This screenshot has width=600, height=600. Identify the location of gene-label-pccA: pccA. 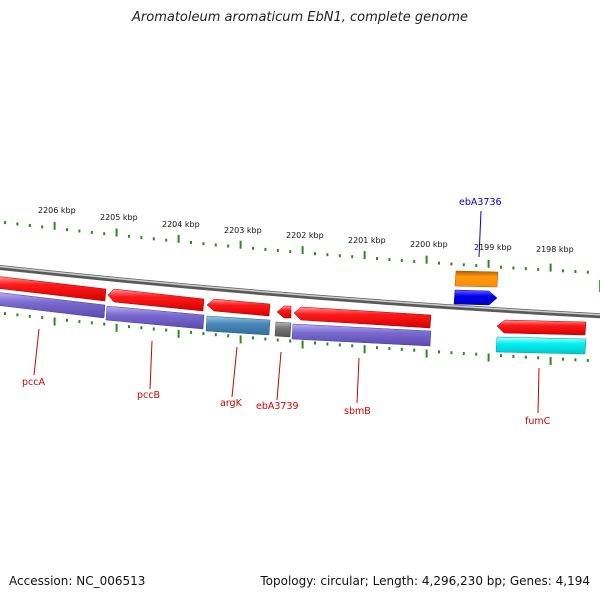
(33, 382).